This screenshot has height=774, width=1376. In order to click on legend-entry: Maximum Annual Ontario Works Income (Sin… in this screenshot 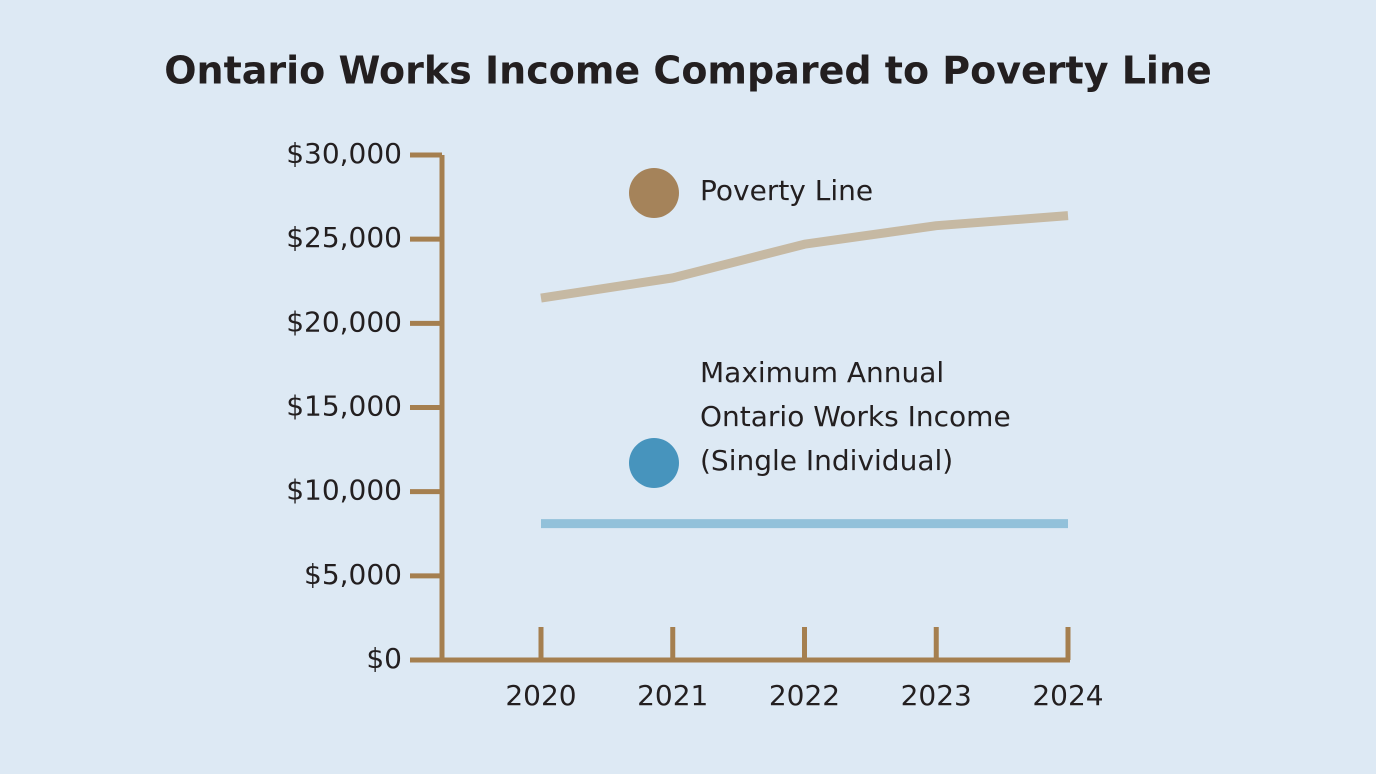, I will do `click(855, 416)`.